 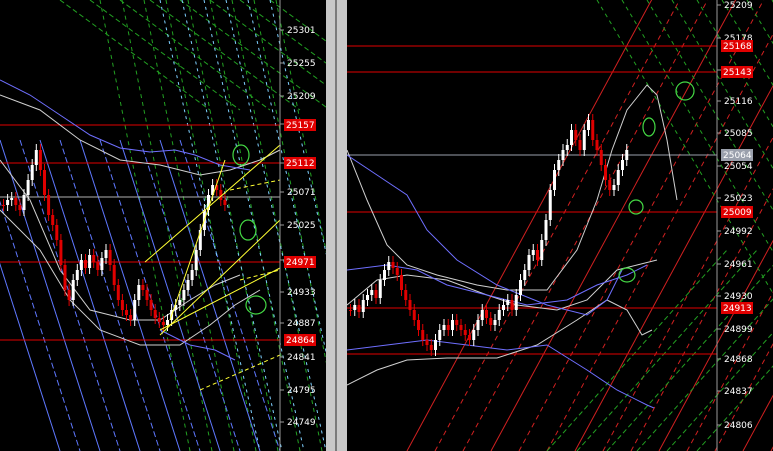 What do you see at coordinates (738, 360) in the screenshot?
I see `axis-label: 24868` at bounding box center [738, 360].